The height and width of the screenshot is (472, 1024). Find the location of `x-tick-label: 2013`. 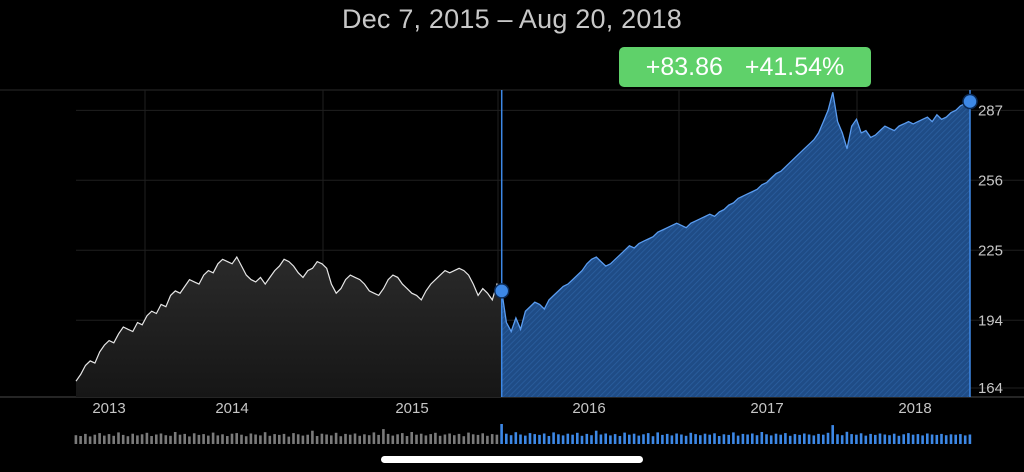

x-tick-label: 2013 is located at coordinates (108, 408).